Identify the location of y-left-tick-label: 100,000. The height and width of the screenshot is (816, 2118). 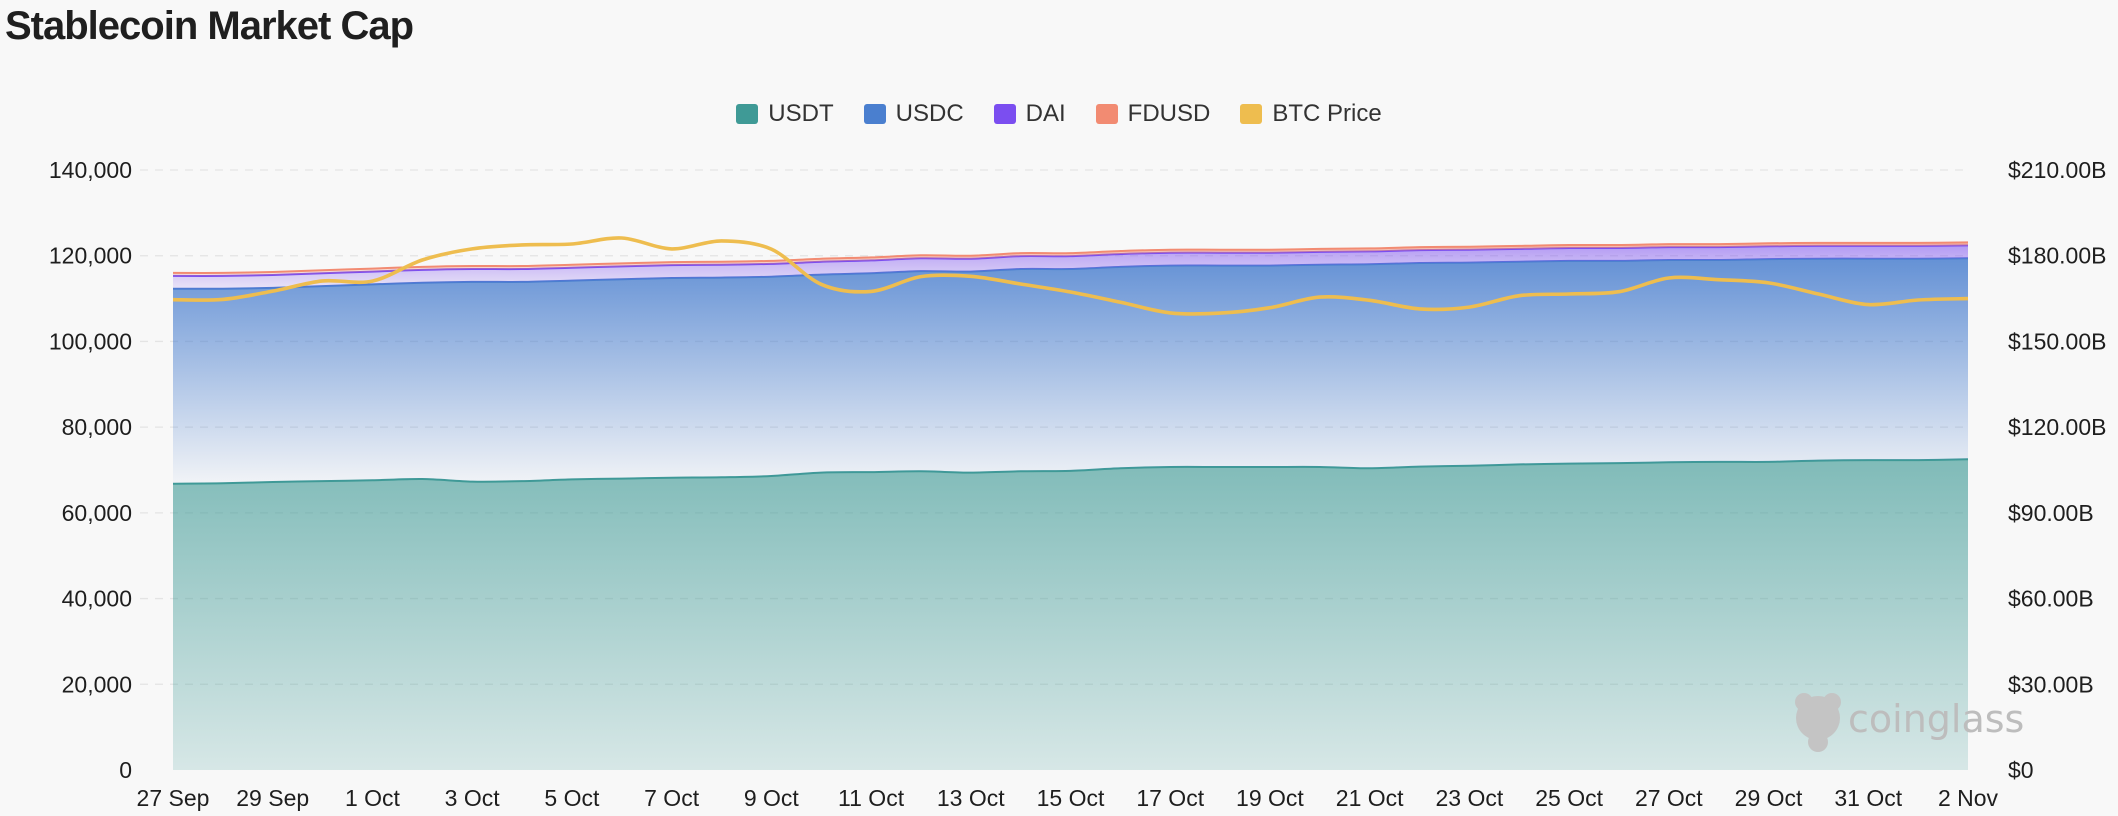
(90, 341).